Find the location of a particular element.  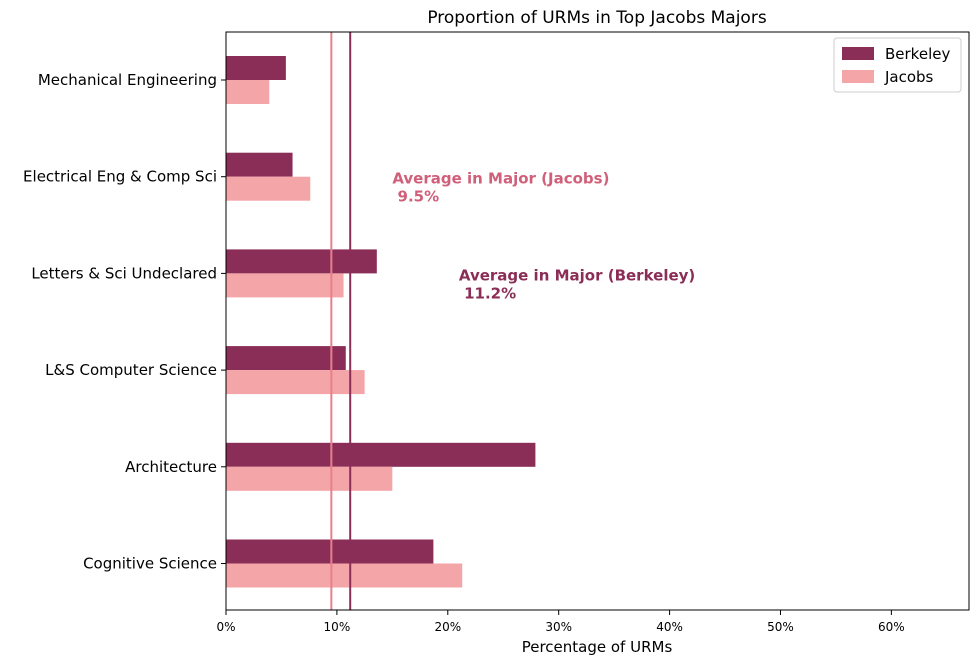

legend-swatch-berkeley is located at coordinates (858, 53).